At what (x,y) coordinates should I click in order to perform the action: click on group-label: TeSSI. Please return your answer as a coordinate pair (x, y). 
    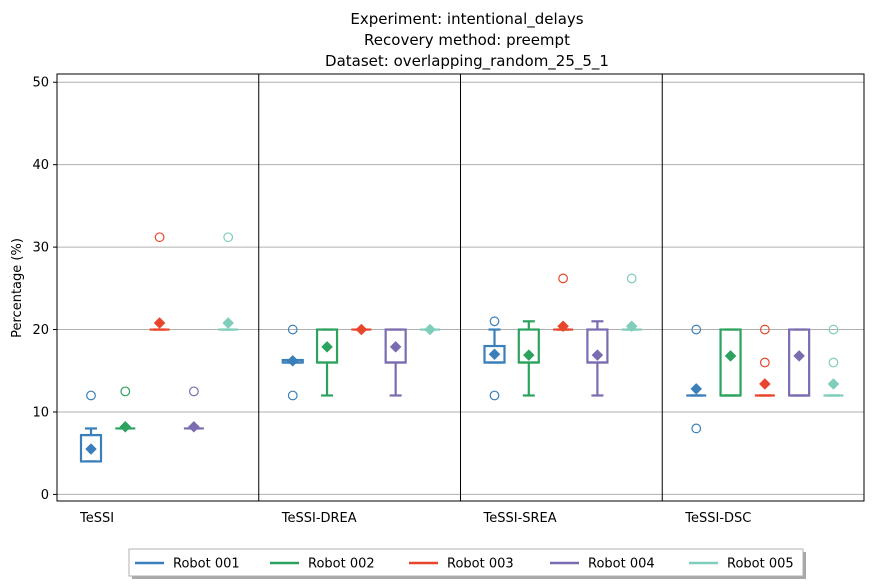
    Looking at the image, I should click on (96, 518).